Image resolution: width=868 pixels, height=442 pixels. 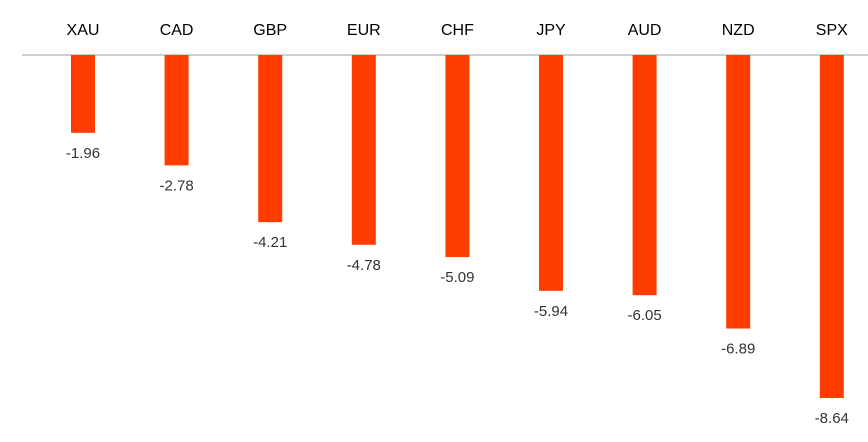 What do you see at coordinates (738, 30) in the screenshot?
I see `category-label-nzd: NZD` at bounding box center [738, 30].